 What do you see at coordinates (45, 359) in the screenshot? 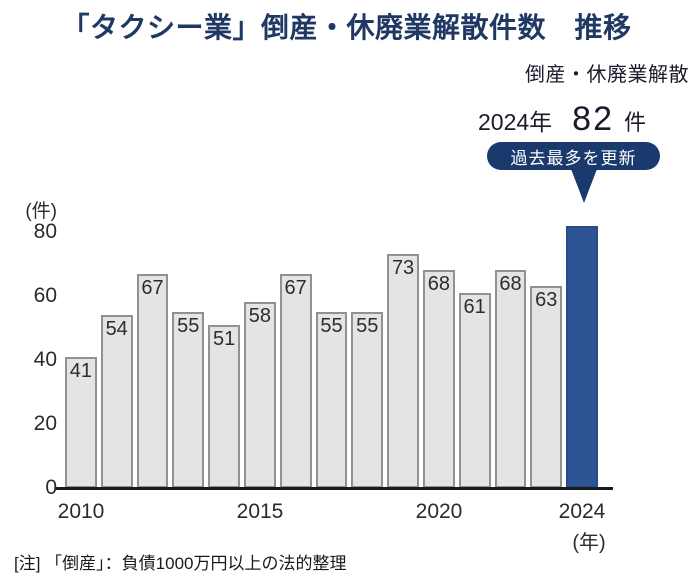
I see `y-tick-label: 40` at bounding box center [45, 359].